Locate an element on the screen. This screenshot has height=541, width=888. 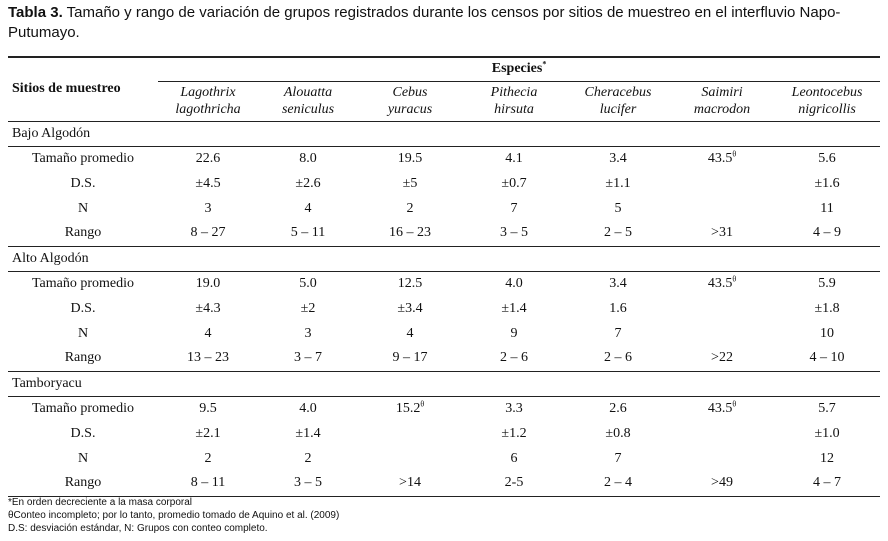
section-name: Tamboryacu is located at coordinates (444, 384).